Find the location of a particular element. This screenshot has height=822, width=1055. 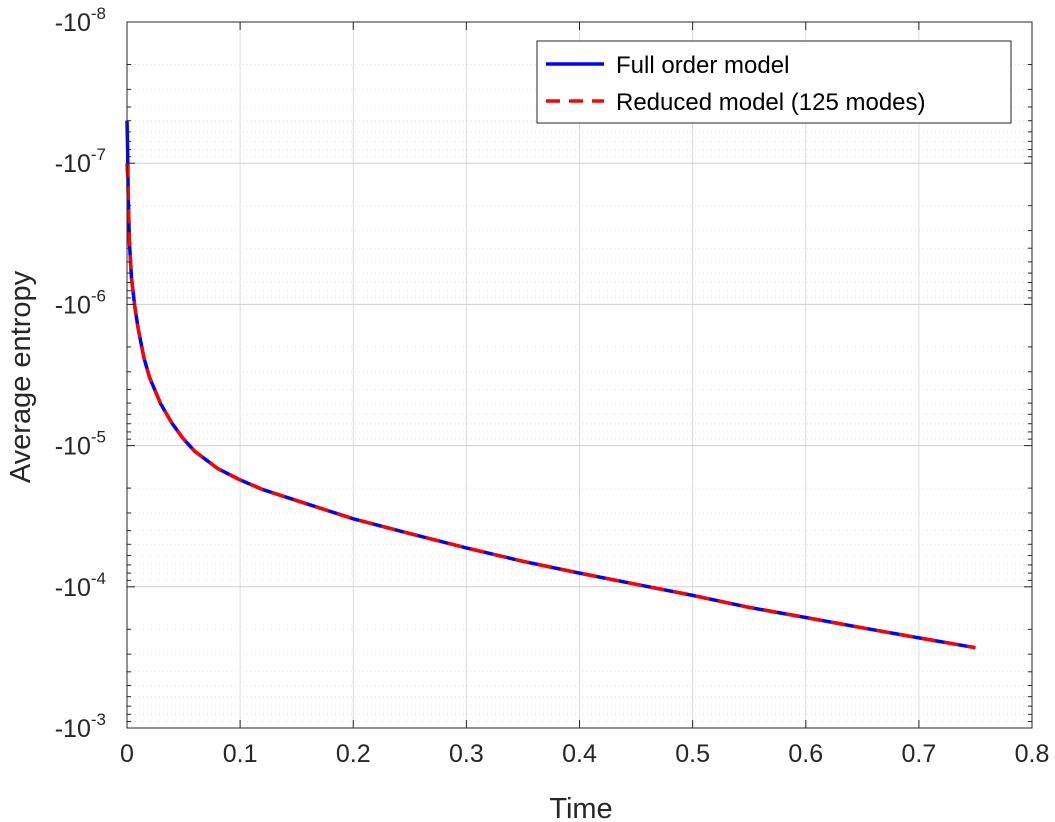

y-tick-label: -10-4 is located at coordinates (80, 585).